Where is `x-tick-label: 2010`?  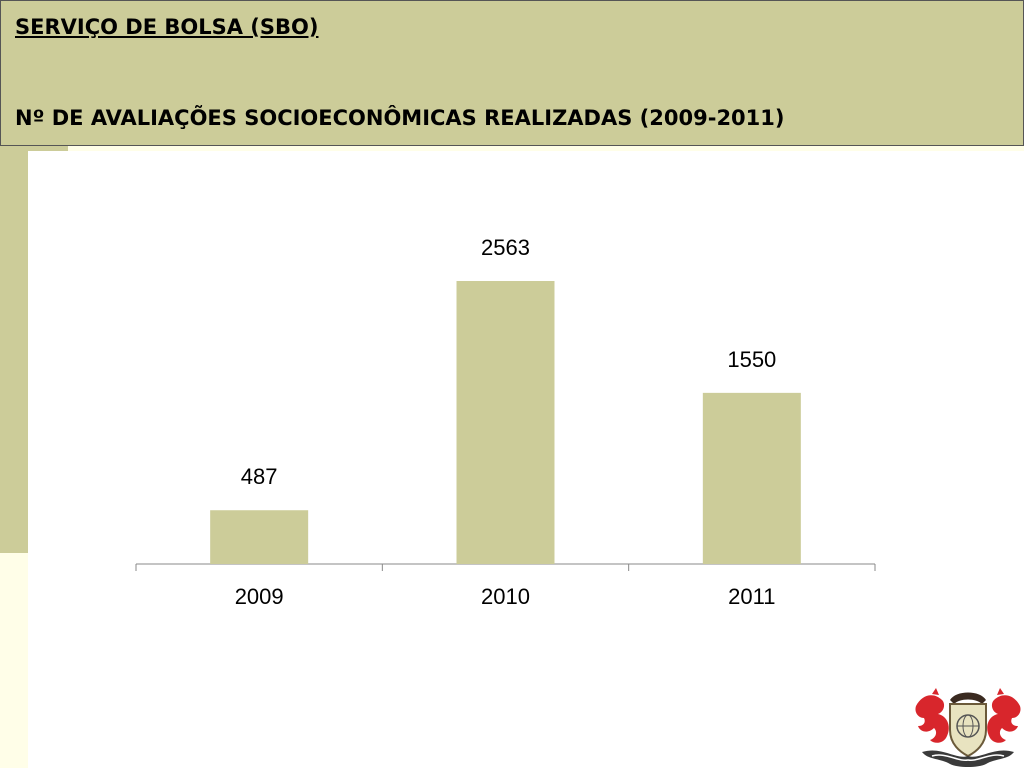
x-tick-label: 2010 is located at coordinates (505, 596).